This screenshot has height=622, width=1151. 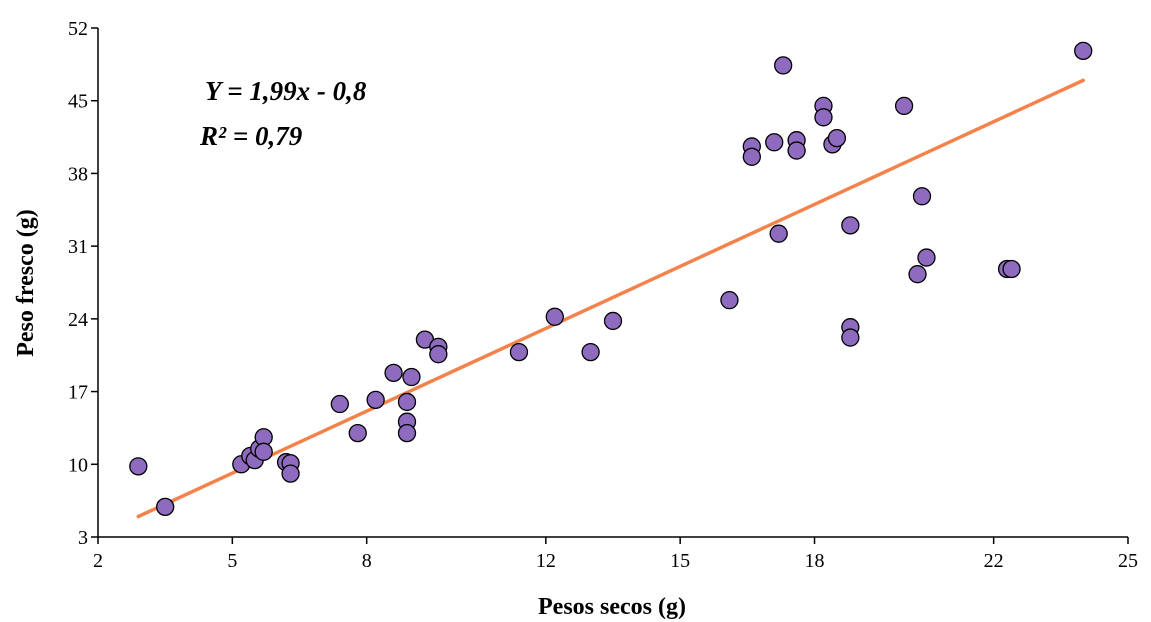 I want to click on x-axis-title: Pesos secos (g), so click(x=612, y=607).